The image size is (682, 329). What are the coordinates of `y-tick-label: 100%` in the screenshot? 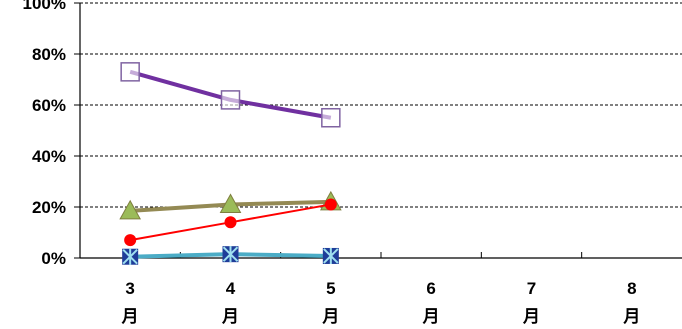 It's located at (44, 6).